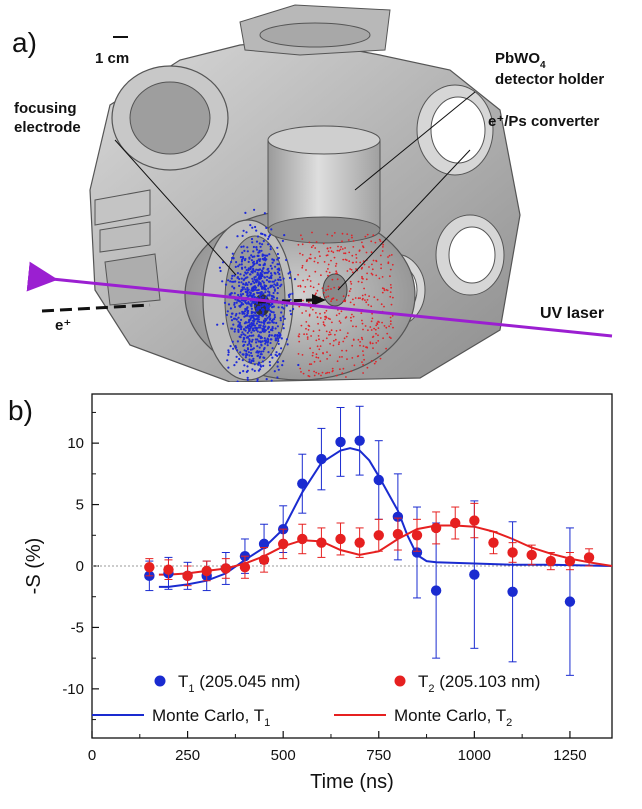  Describe the element at coordinates (75, 443) in the screenshot. I see `y-tick-label: 10` at that location.